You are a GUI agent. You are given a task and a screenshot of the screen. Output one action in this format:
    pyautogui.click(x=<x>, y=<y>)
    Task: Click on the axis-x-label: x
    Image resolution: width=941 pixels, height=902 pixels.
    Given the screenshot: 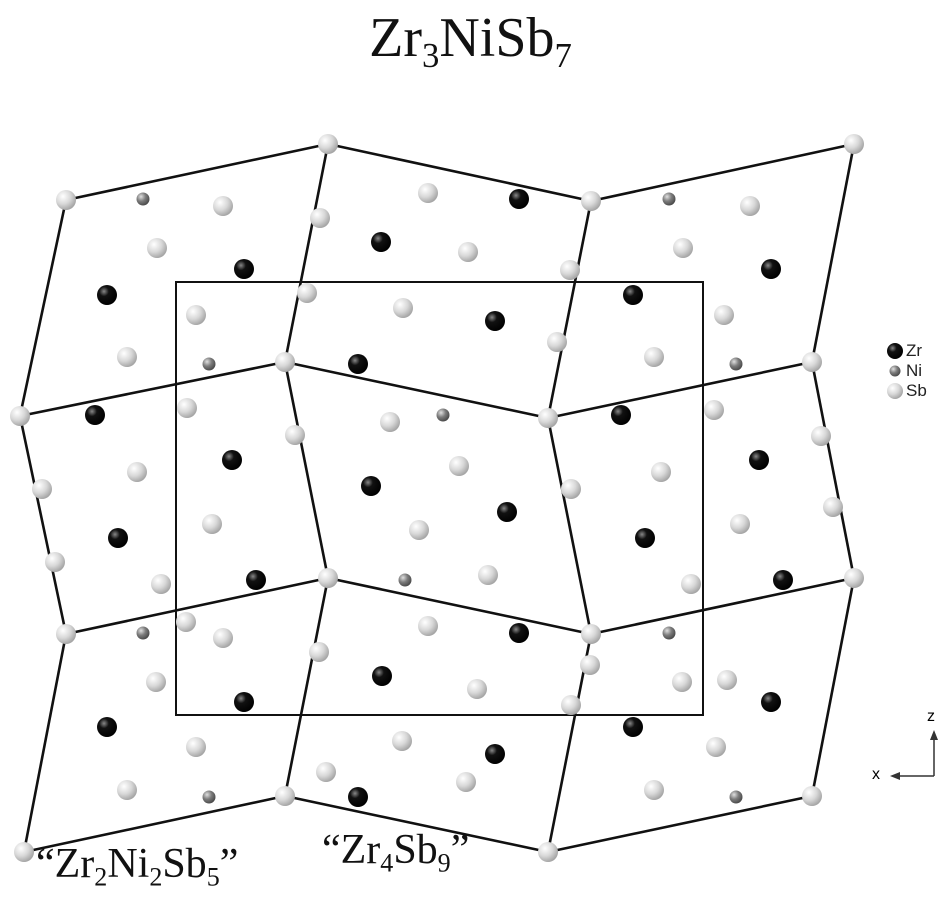 What is the action you would take?
    pyautogui.click(x=876, y=774)
    